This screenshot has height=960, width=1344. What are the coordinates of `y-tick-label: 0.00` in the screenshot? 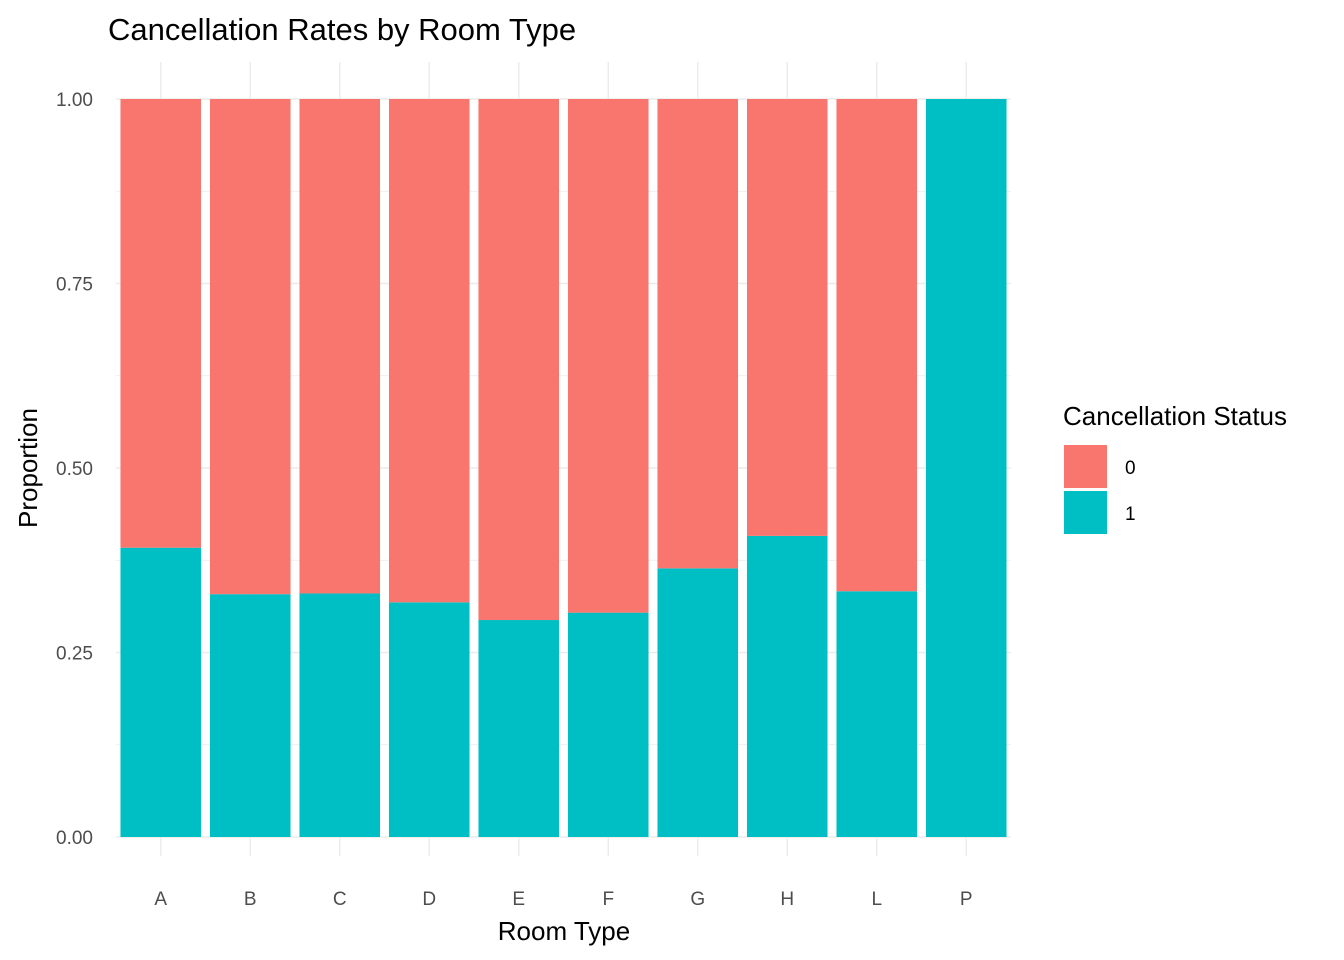 It's located at (74, 838).